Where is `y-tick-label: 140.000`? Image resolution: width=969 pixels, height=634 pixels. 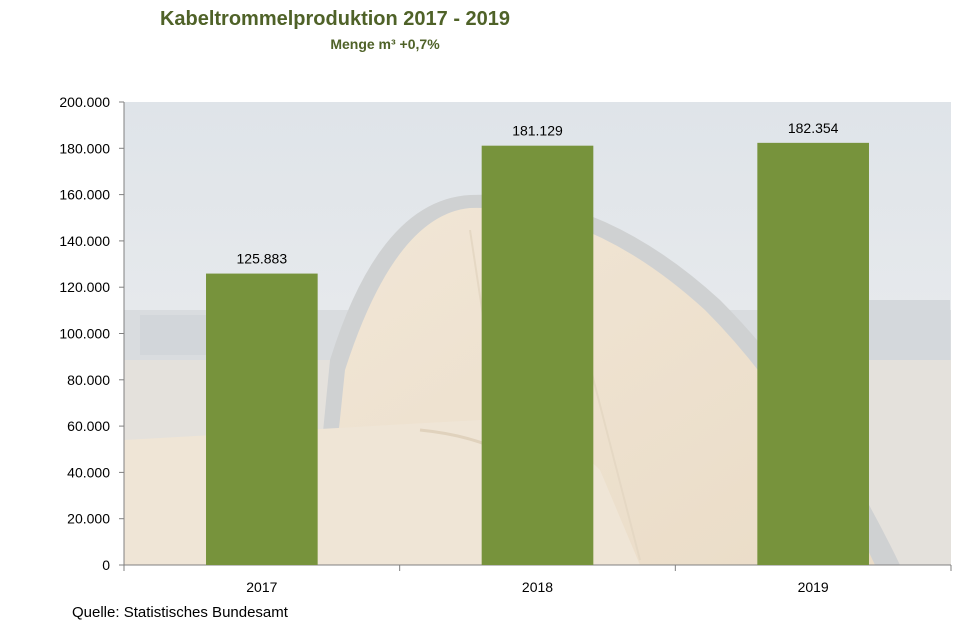 y-tick-label: 140.000 is located at coordinates (84, 241).